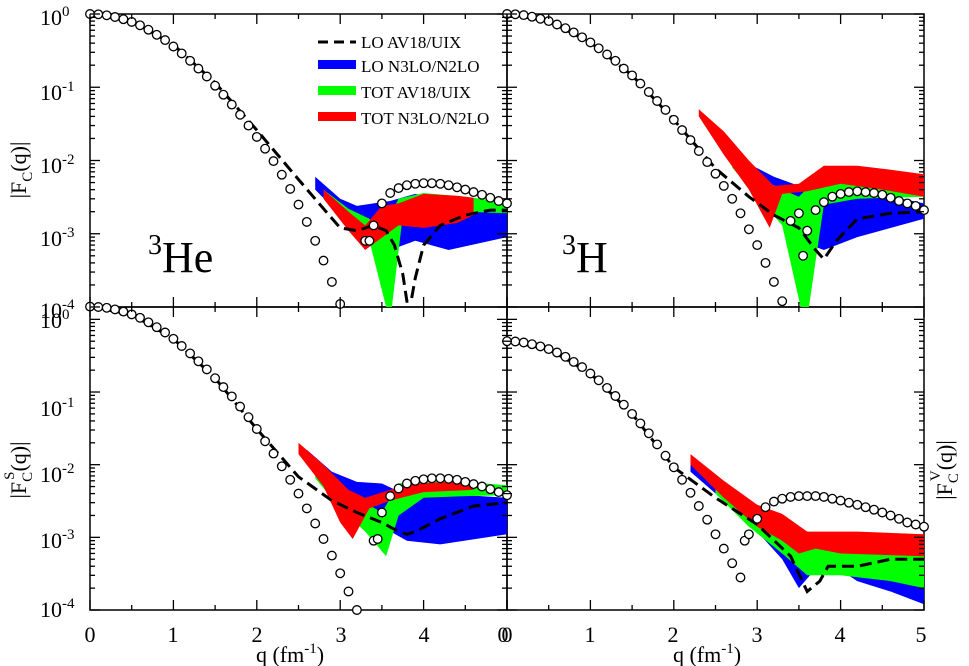 The width and height of the screenshot is (969, 666). What do you see at coordinates (507, 634) in the screenshot?
I see `x-tick-label: 0` at bounding box center [507, 634].